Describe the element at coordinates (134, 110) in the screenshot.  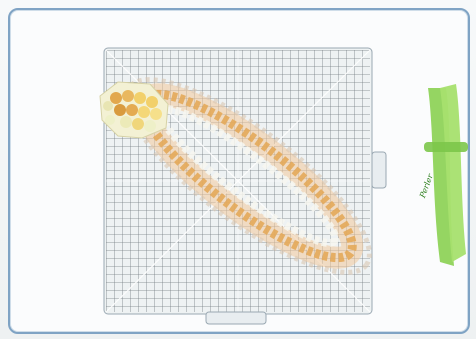
I see `bead-pile` at that location.